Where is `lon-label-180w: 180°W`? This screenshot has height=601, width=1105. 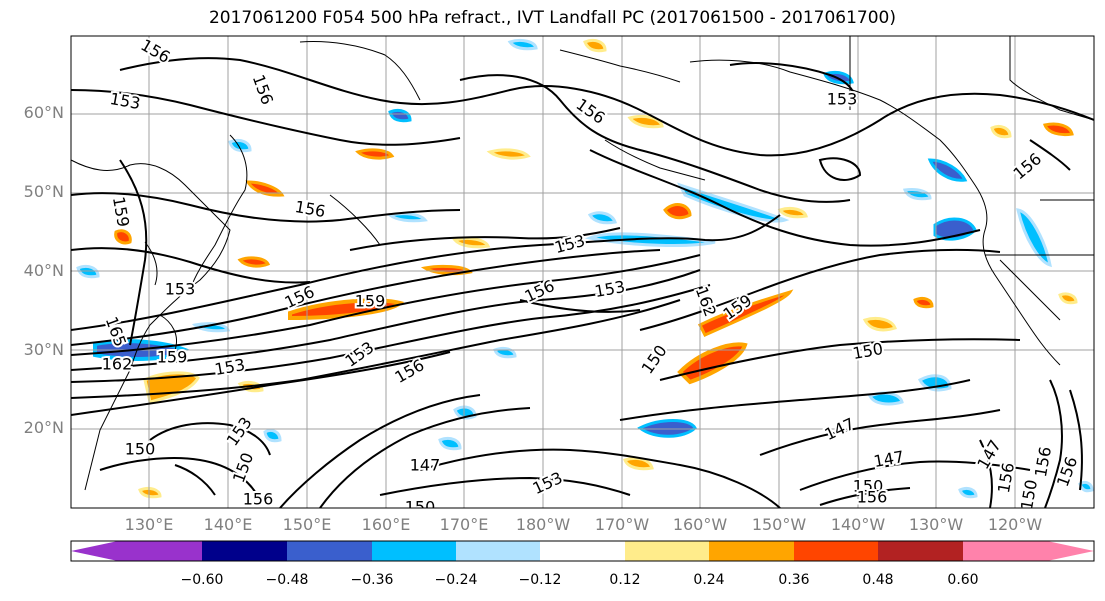 lon-label-180w: 180°W is located at coordinates (543, 524).